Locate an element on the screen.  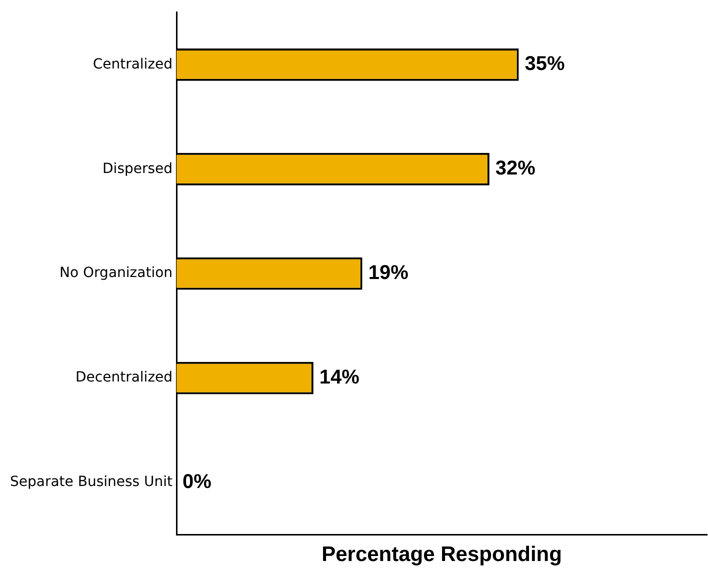
y-tick-label: Decentralized is located at coordinates (124, 378).